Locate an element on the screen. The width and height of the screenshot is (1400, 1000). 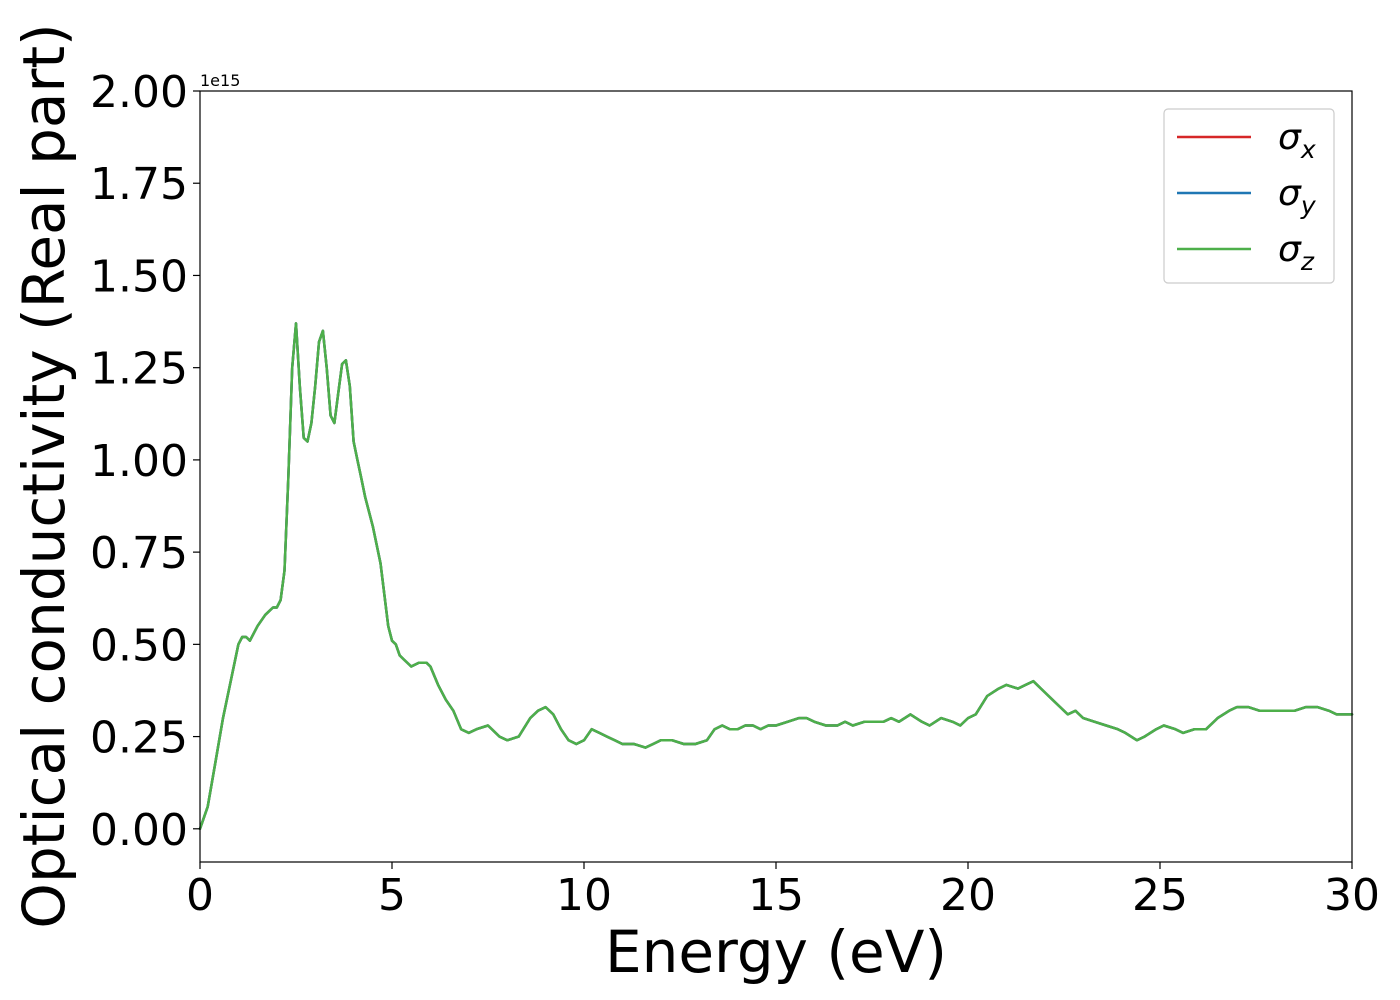
x-axis-ticks: 0 5 10 15 20 25 30 is located at coordinates (783, 891).